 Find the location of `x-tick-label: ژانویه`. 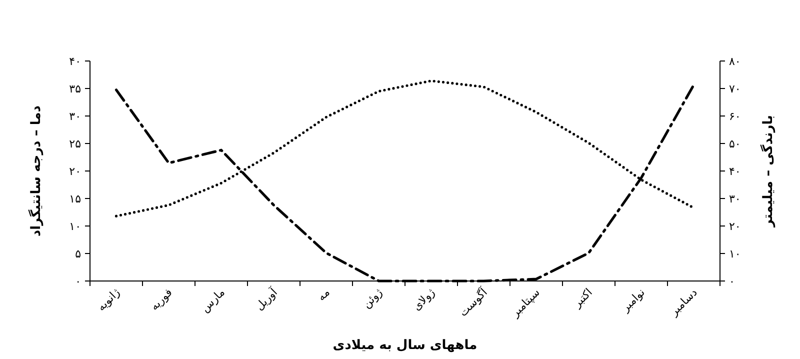

x-tick-label: ژانویه is located at coordinates (108, 300).